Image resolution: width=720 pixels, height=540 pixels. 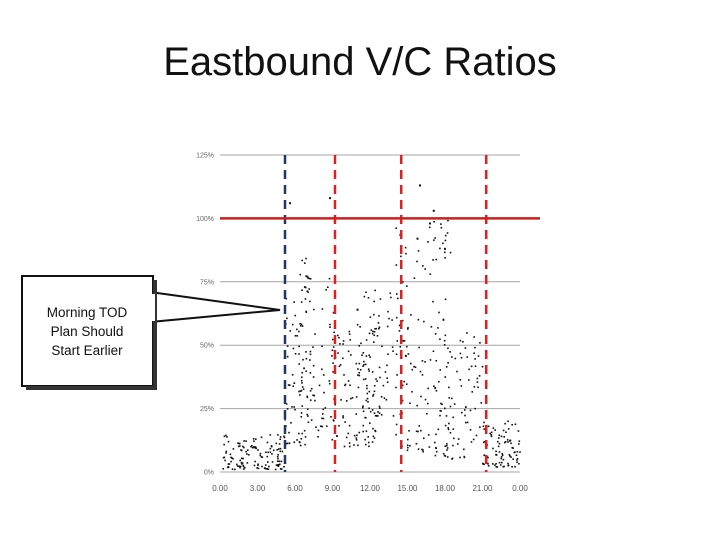 I want to click on x-tick-label: 0.00, so click(x=520, y=488).